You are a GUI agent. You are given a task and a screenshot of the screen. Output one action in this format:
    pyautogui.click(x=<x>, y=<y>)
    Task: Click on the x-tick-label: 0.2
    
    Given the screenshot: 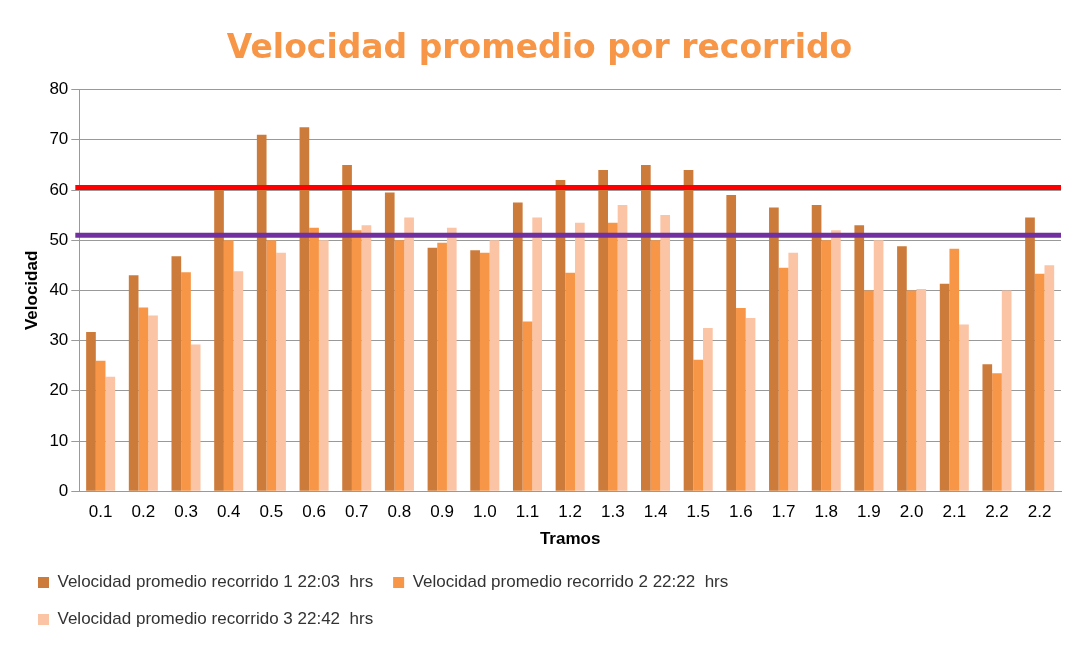 What is the action you would take?
    pyautogui.click(x=143, y=512)
    